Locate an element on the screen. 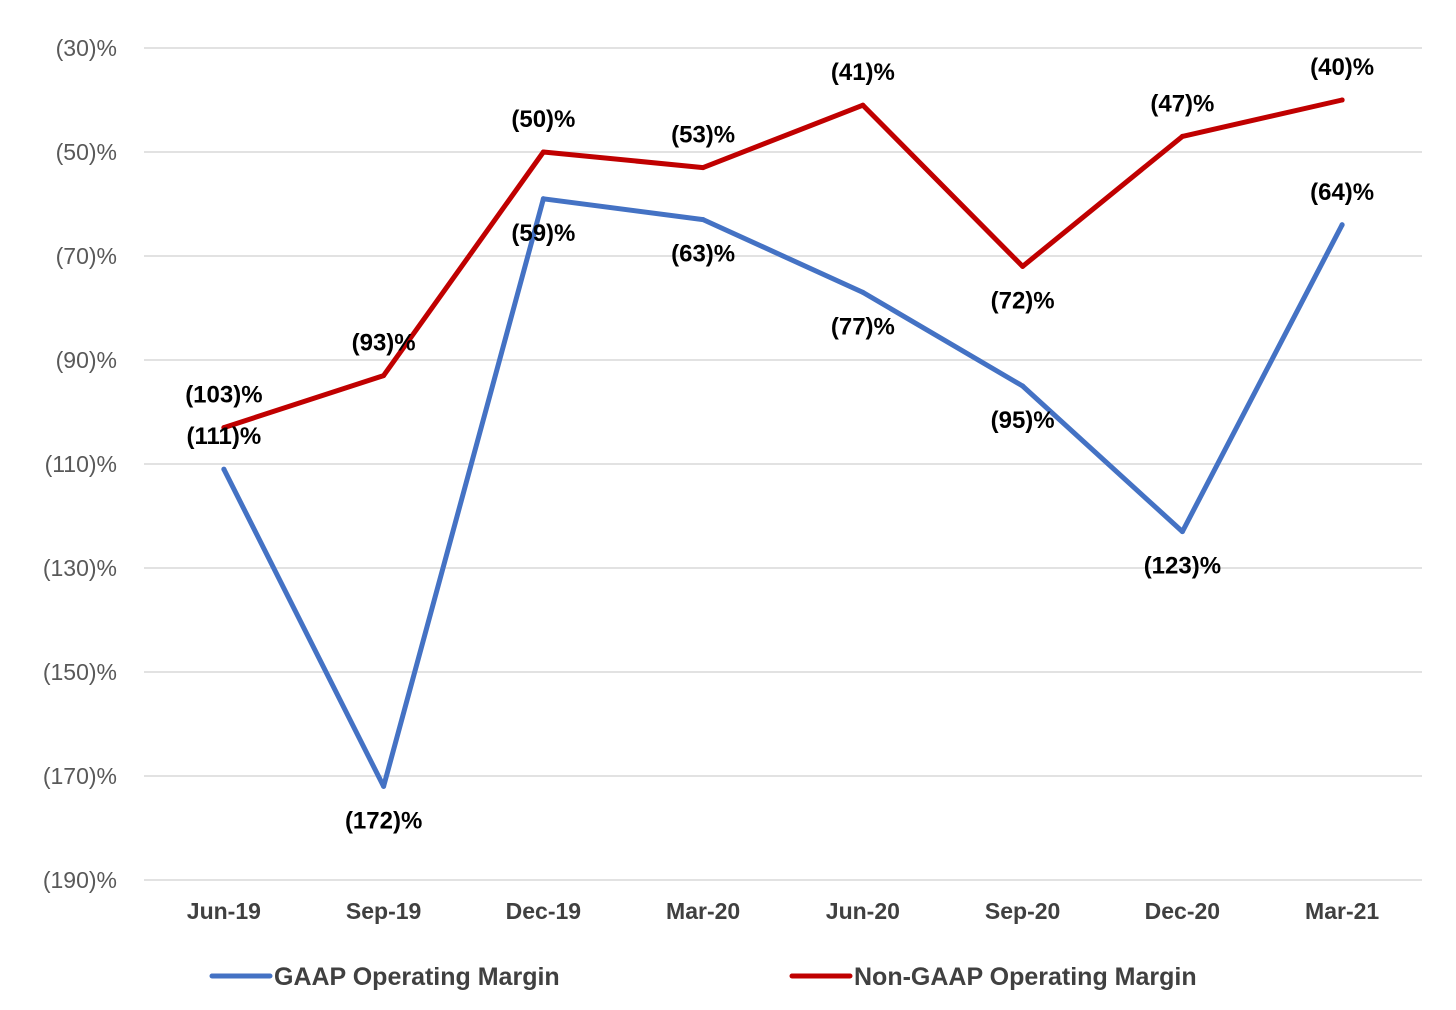  data-label: (53)% is located at coordinates (703, 135).